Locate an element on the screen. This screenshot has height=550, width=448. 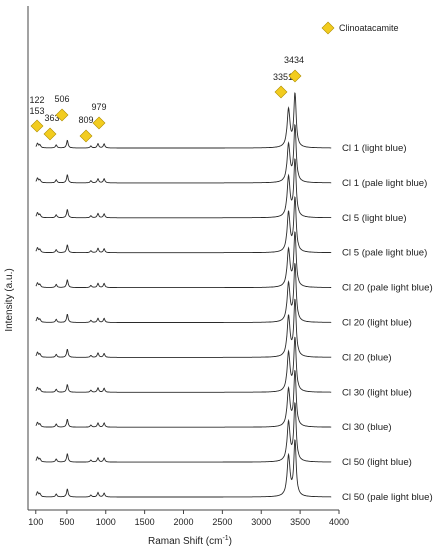
x-tick-label: 2500 is located at coordinates (222, 522).